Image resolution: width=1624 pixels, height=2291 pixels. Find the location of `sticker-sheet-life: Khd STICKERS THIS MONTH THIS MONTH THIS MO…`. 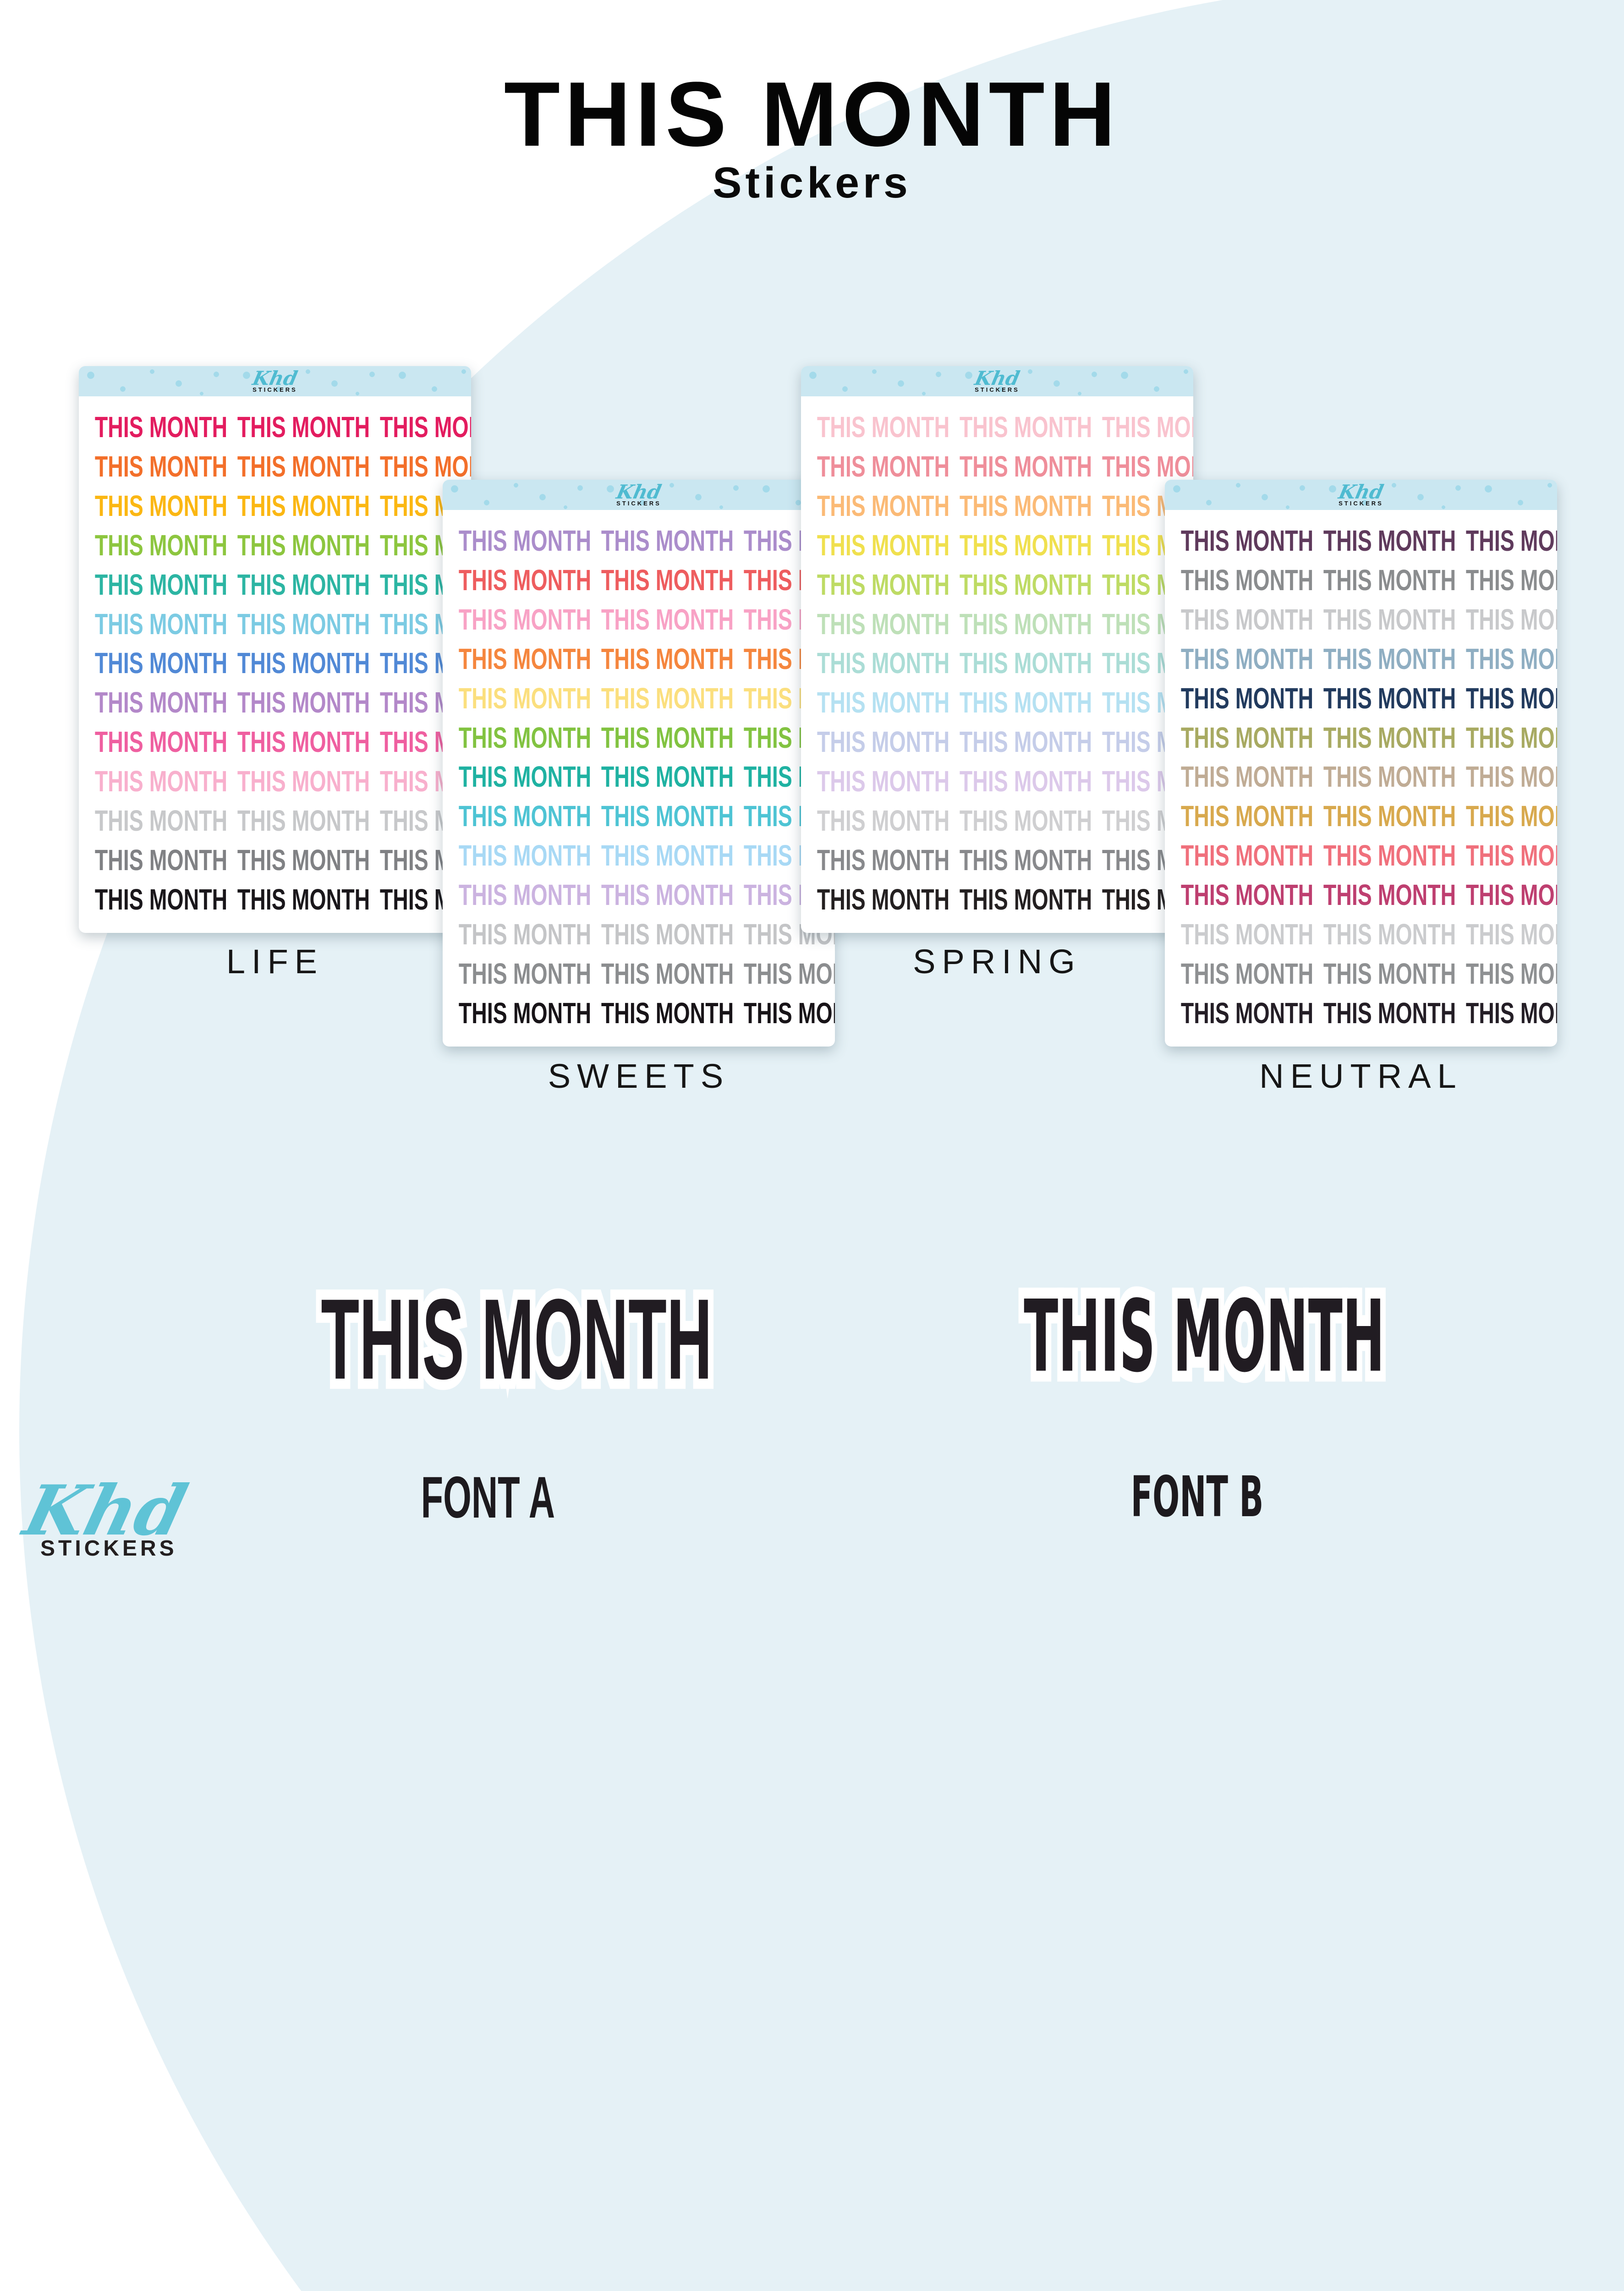

sticker-sheet-life: Khd STICKERS THIS MONTH THIS MONTH THIS MO… is located at coordinates (275, 650).